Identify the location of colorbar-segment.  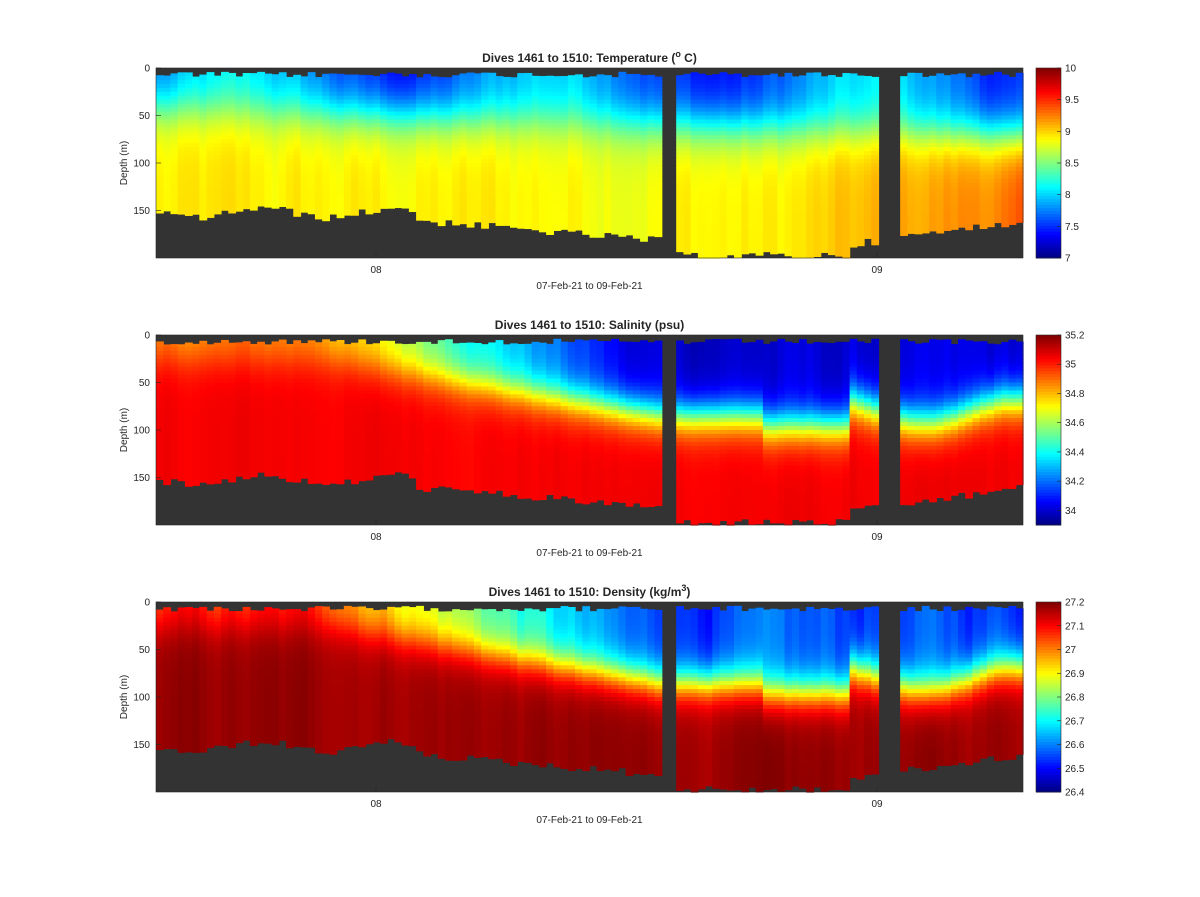
(1048, 170).